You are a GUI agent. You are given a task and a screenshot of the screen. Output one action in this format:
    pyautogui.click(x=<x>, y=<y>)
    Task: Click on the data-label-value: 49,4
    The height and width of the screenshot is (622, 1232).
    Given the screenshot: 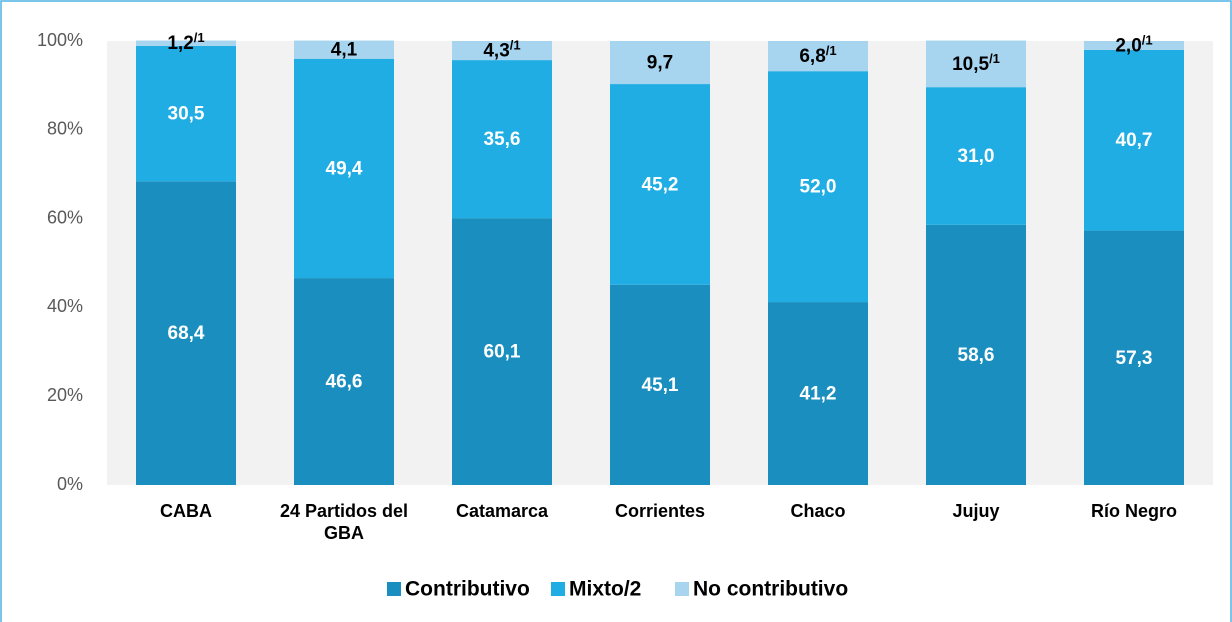 What is the action you would take?
    pyautogui.click(x=344, y=168)
    